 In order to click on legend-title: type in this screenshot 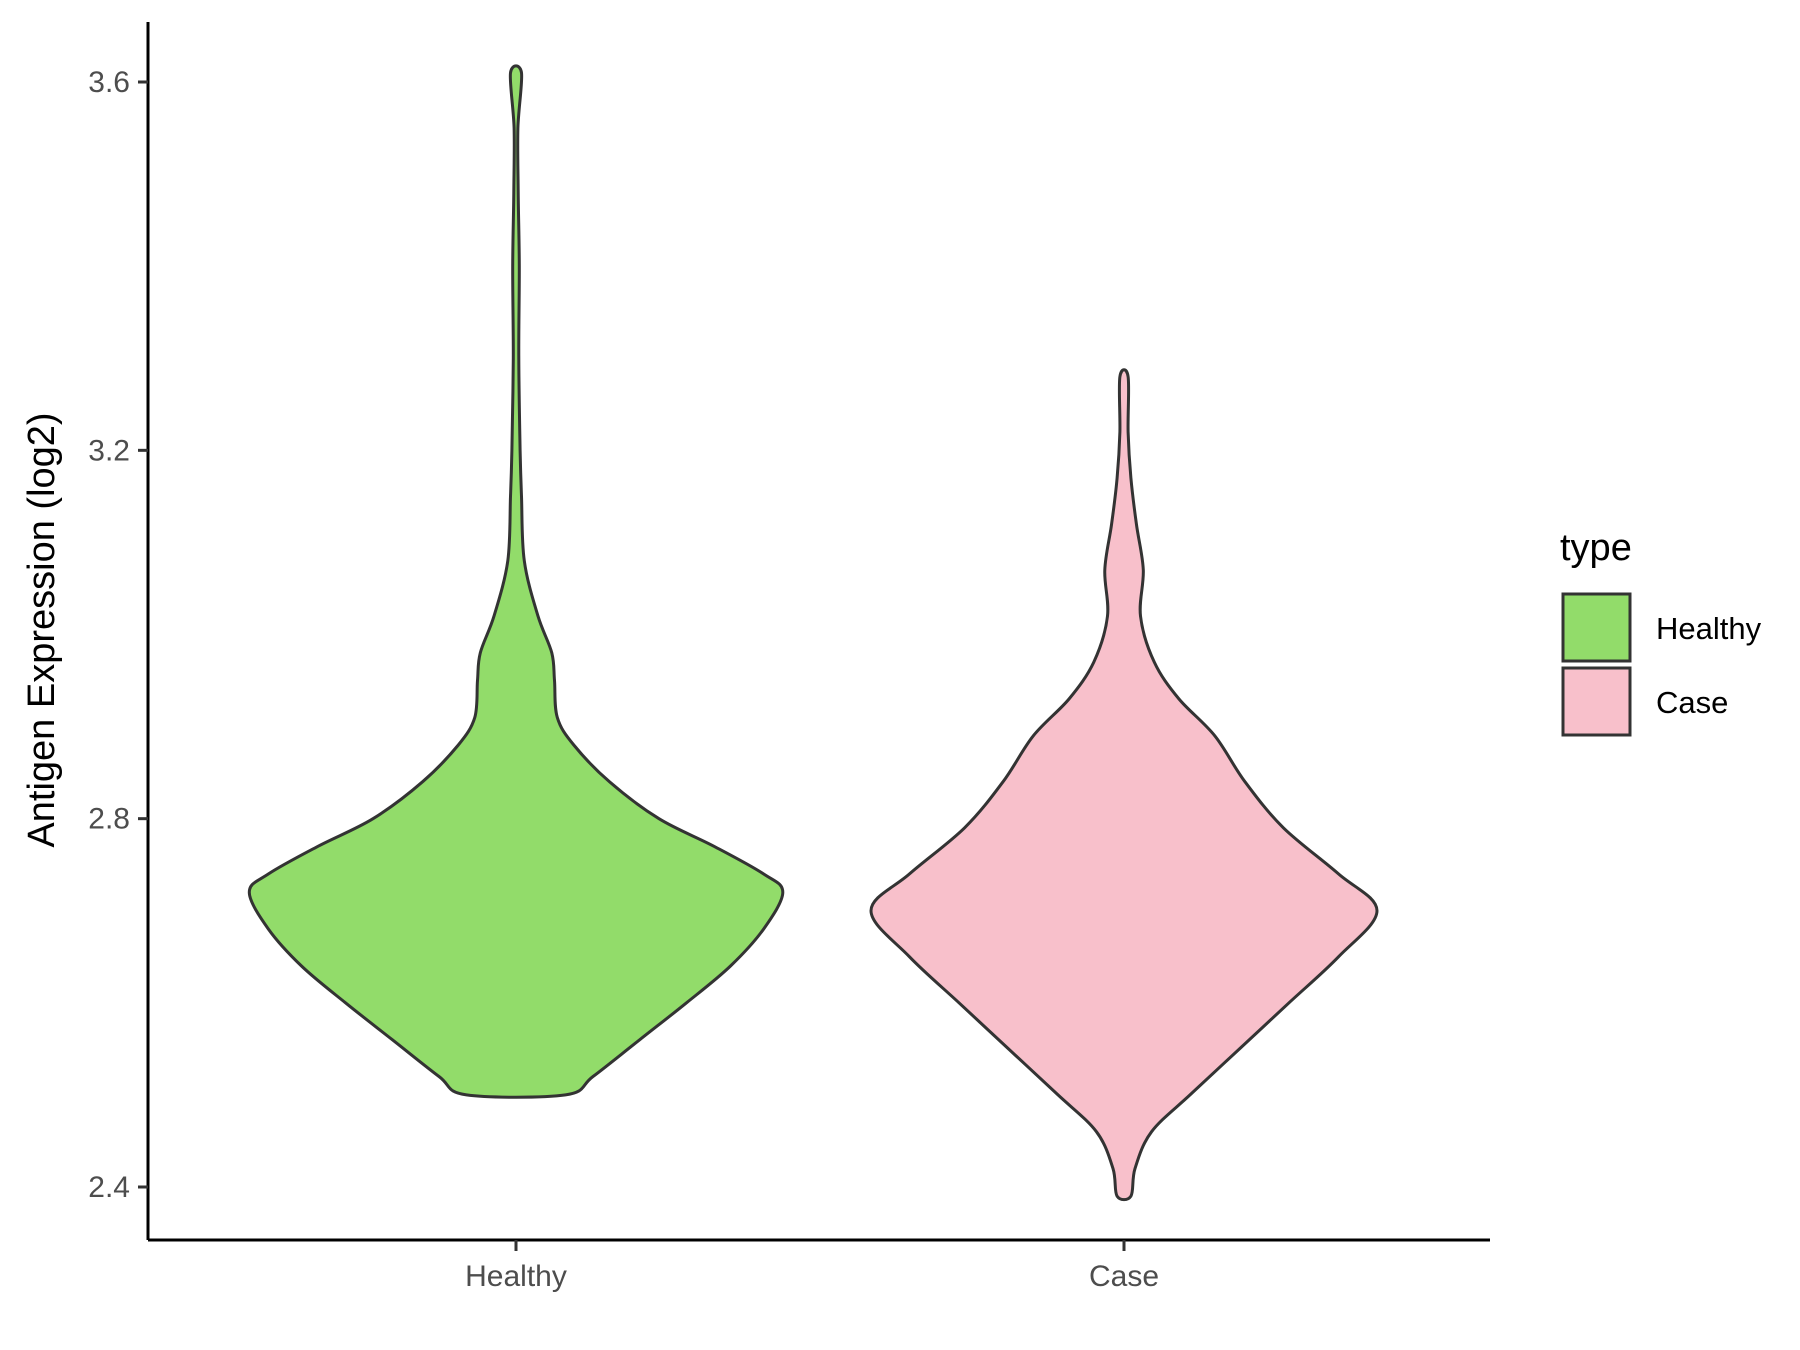, I will do `click(1596, 548)`.